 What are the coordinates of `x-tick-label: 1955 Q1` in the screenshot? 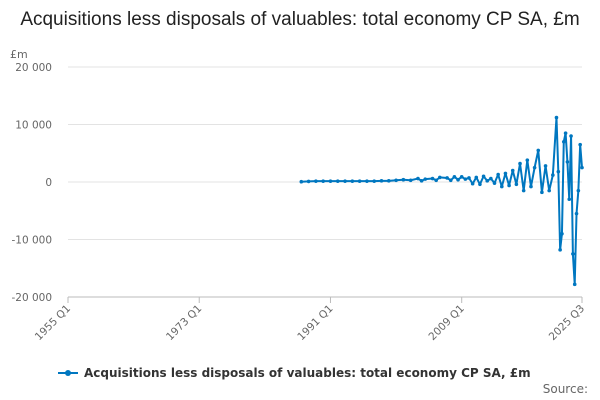 It's located at (53, 323).